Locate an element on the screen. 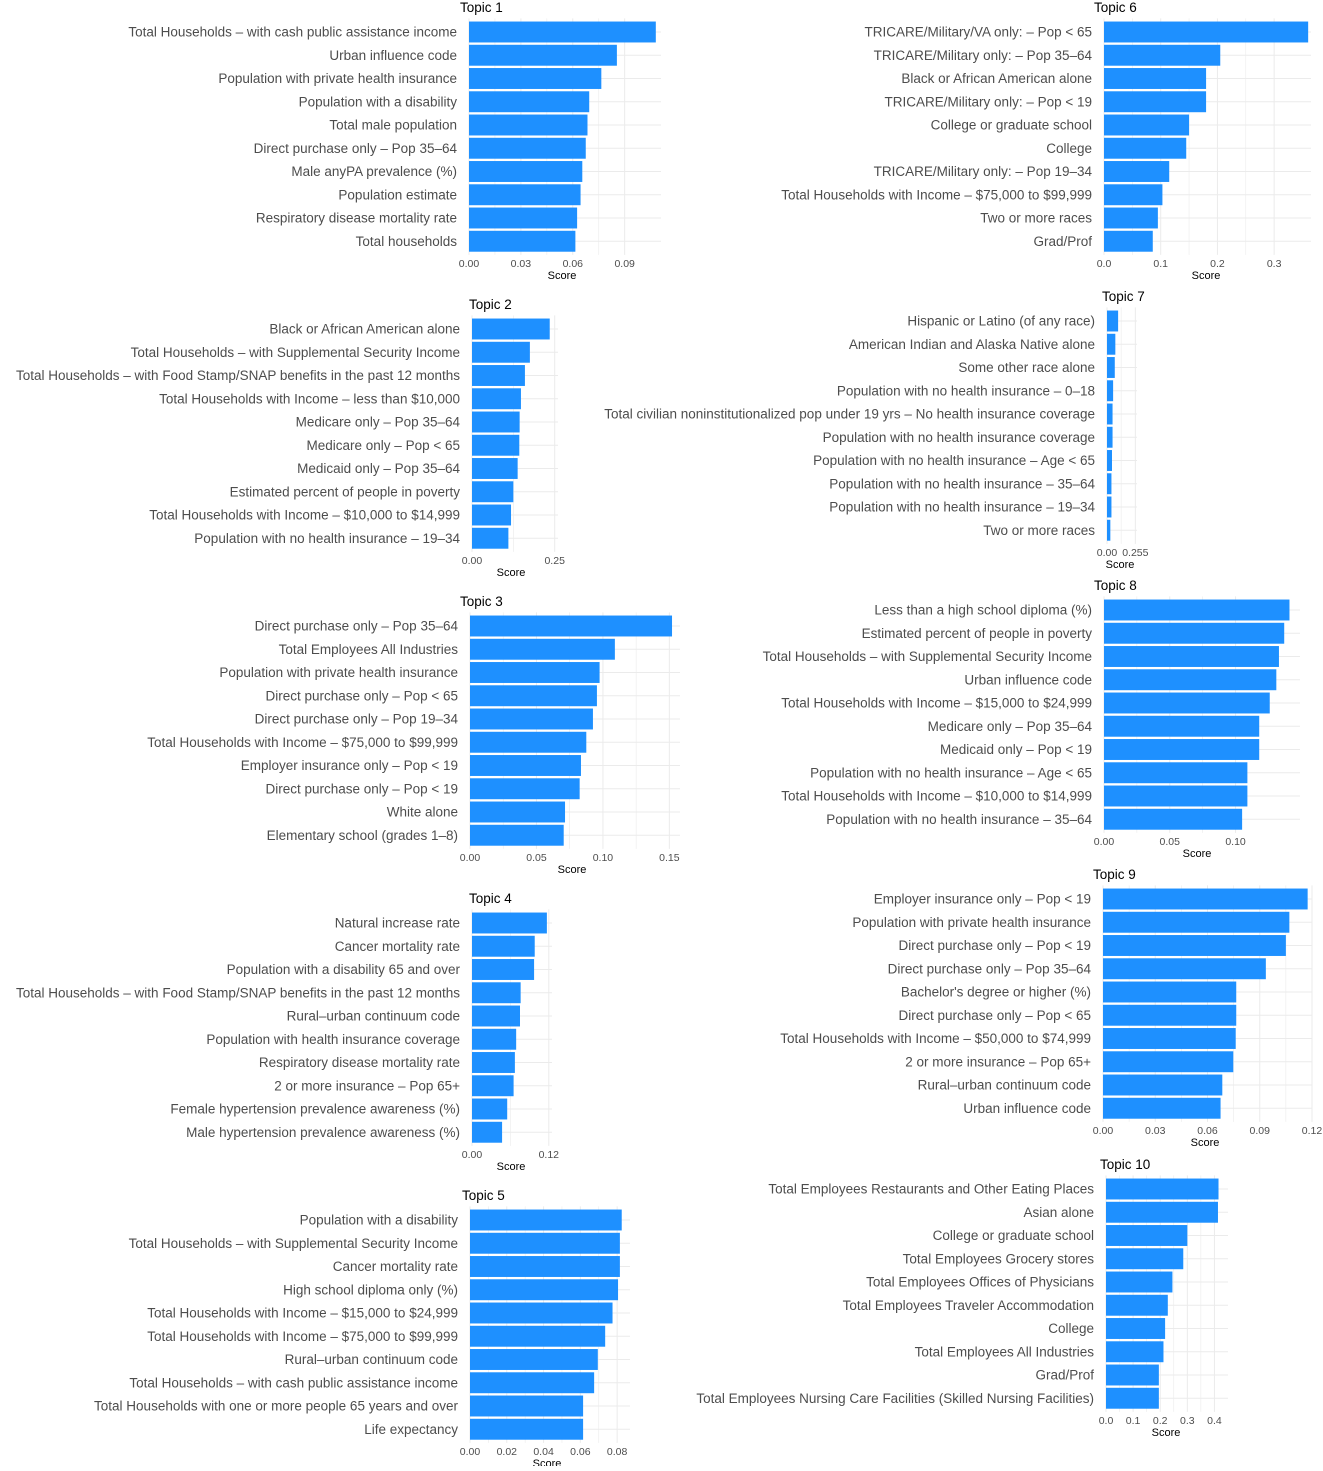 Image resolution: width=1323 pixels, height=1471 pixels. category-label: Total Employees Offices of Physicians is located at coordinates (980, 1282).